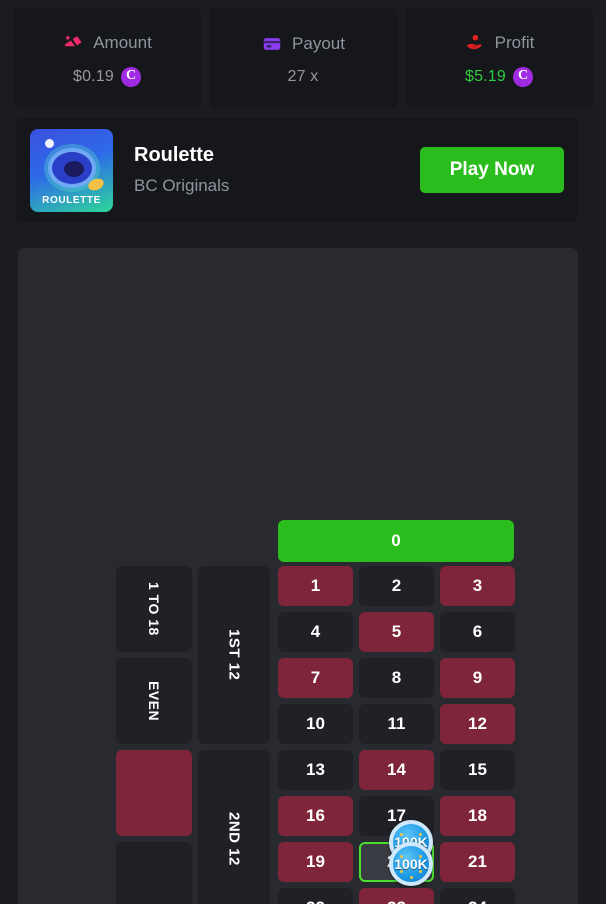 The width and height of the screenshot is (606, 904). I want to click on bet-outside-label: 1 TO 18, so click(154, 609).